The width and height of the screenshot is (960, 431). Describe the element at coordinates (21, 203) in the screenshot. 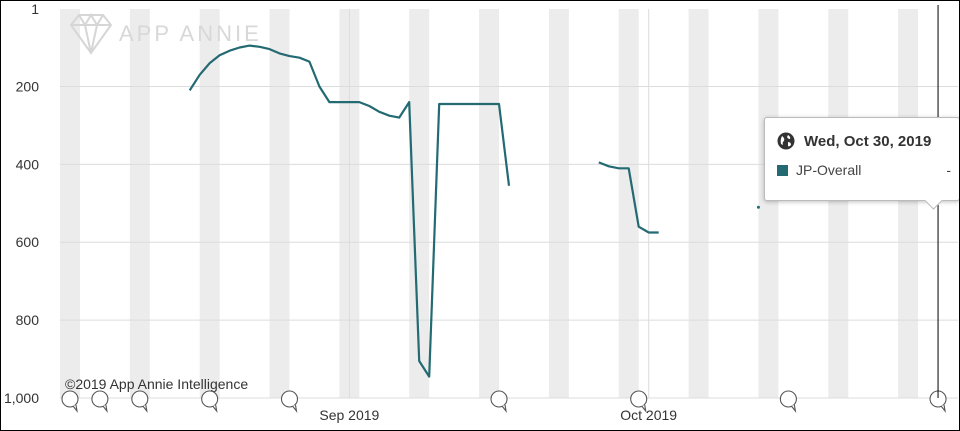

I see `y-axis-tick-labels: 1 200 400 600 800 1,000` at that location.